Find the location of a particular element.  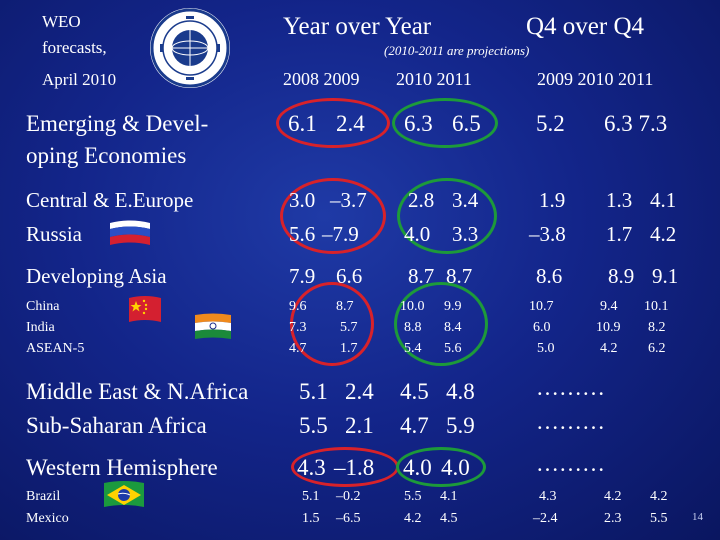

asia-sub-2011-asean: 5.6 is located at coordinates (453, 348).